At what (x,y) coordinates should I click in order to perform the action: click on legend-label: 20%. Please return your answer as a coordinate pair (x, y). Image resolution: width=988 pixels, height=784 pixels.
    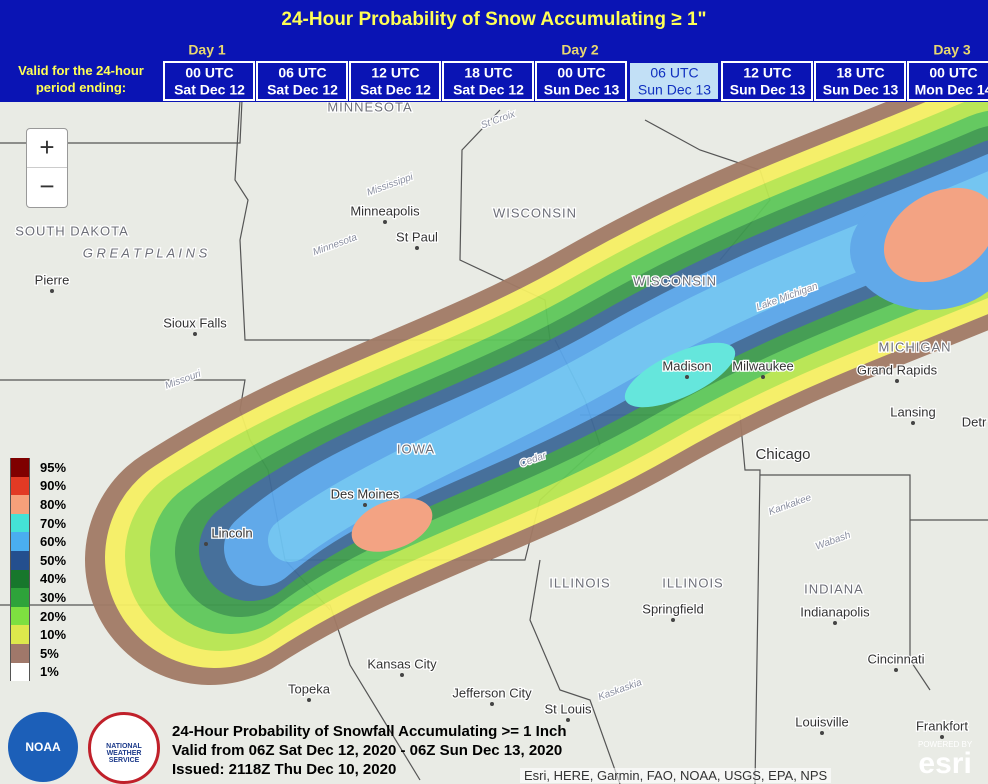
    Looking at the image, I should click on (53, 616).